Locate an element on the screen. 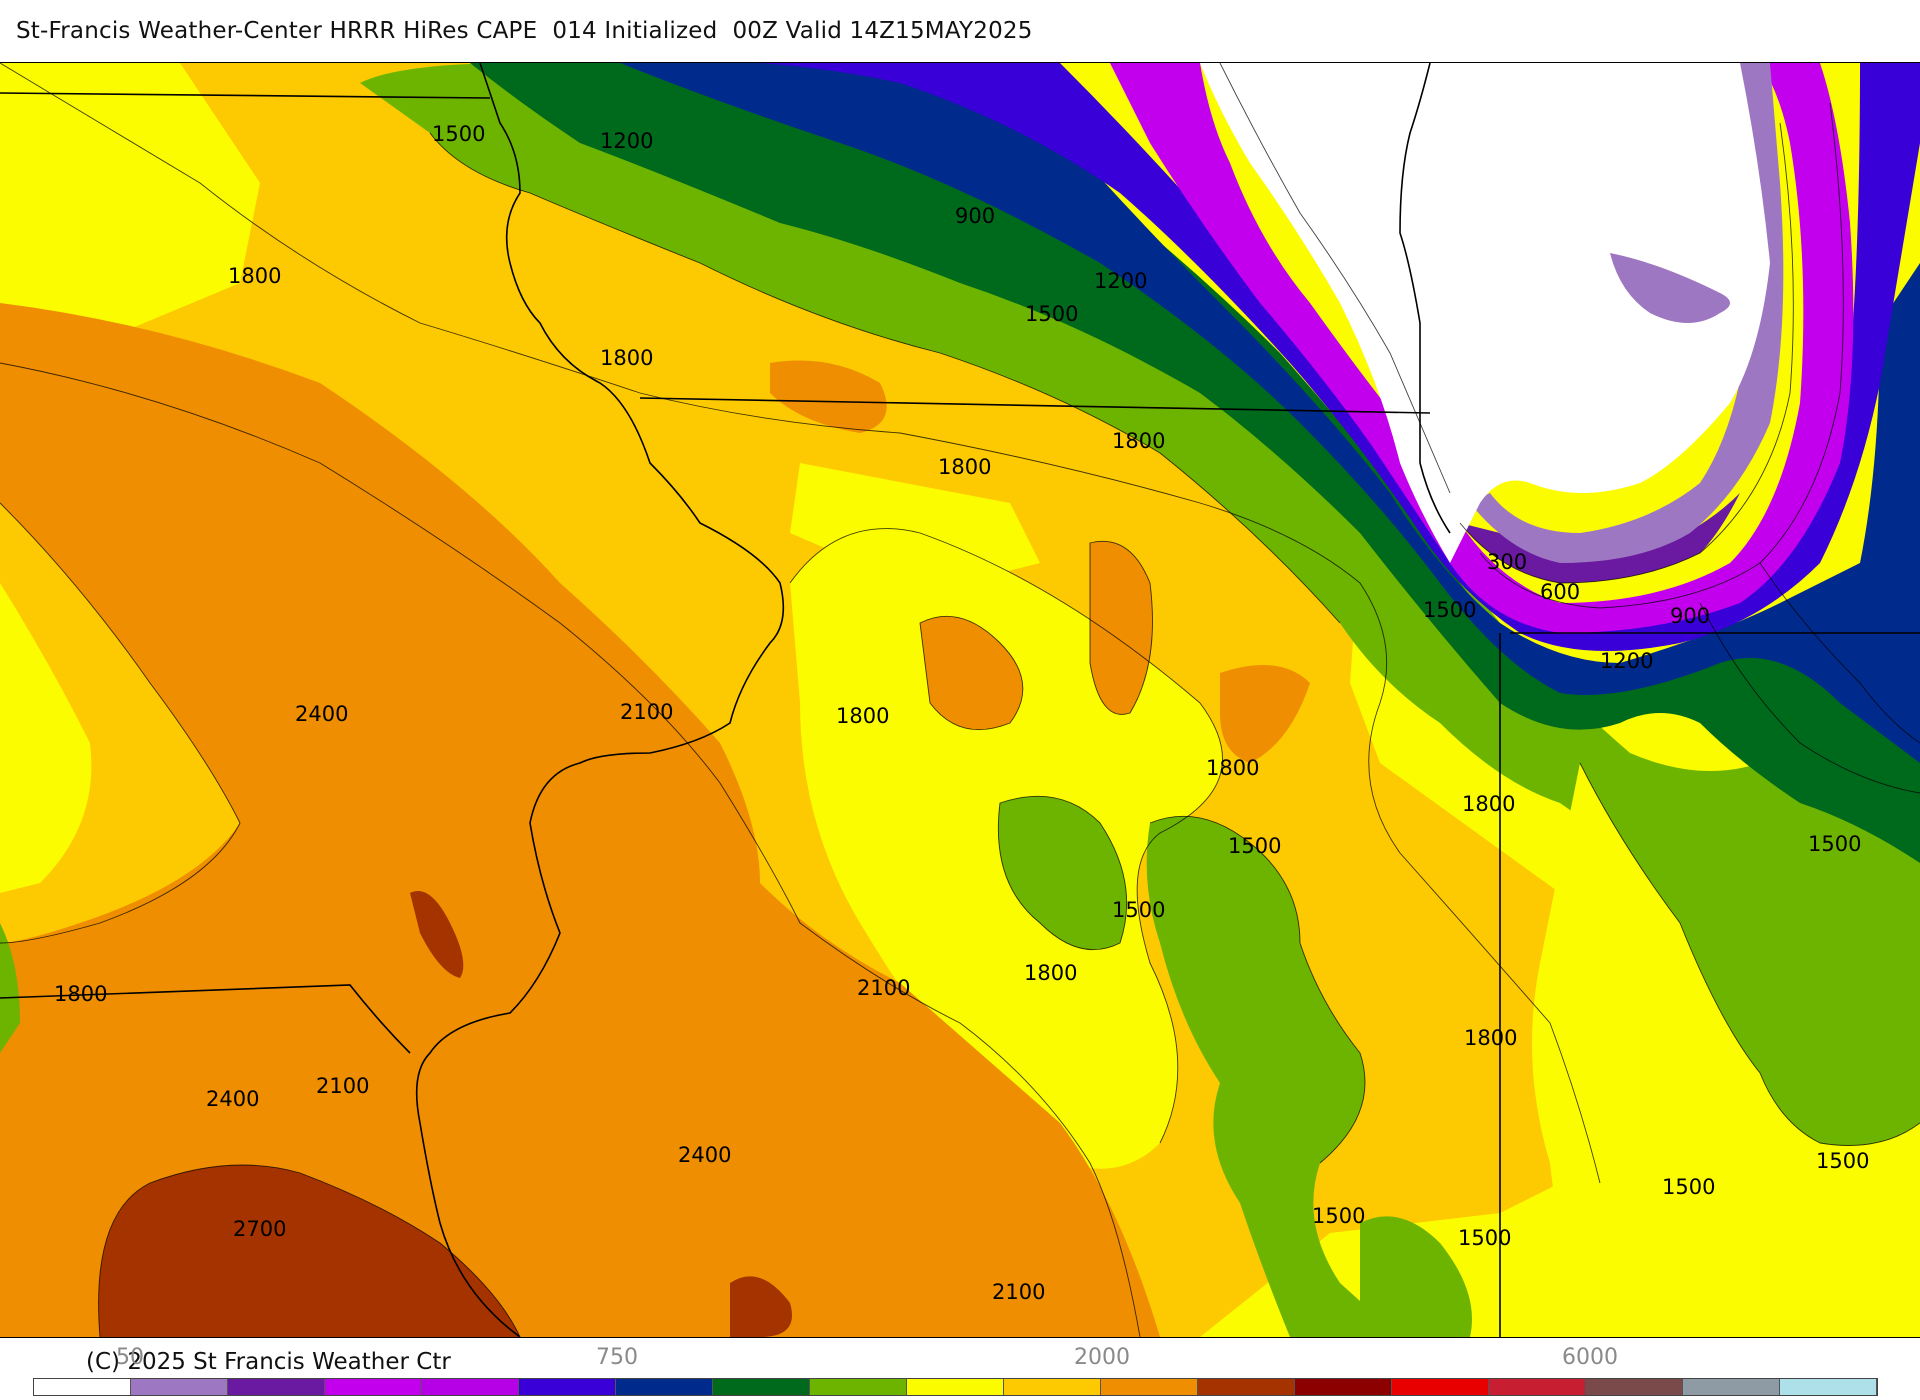  contour-label: 2700 is located at coordinates (259, 1229).